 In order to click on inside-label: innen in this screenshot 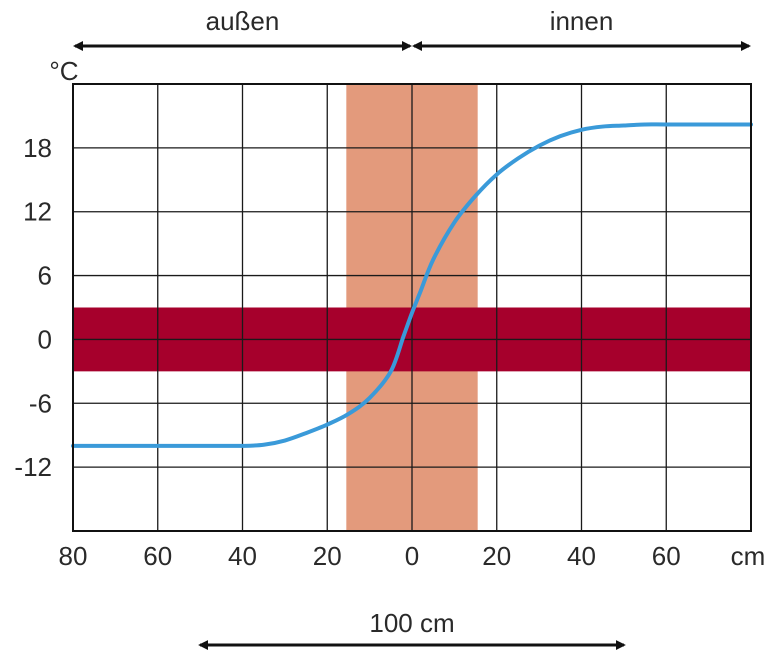, I will do `click(582, 21)`.